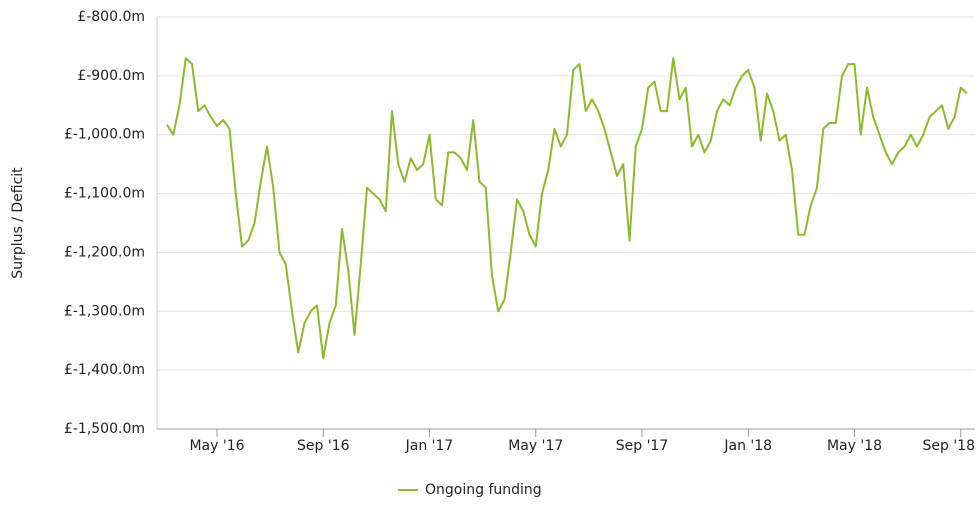  What do you see at coordinates (111, 76) in the screenshot?
I see `y-tick-label: £-900.0m` at bounding box center [111, 76].